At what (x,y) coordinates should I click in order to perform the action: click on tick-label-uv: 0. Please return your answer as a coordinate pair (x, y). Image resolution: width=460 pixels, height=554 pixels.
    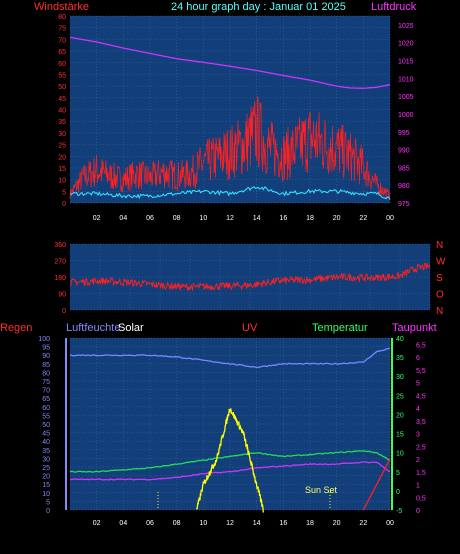
    Looking at the image, I should click on (418, 511).